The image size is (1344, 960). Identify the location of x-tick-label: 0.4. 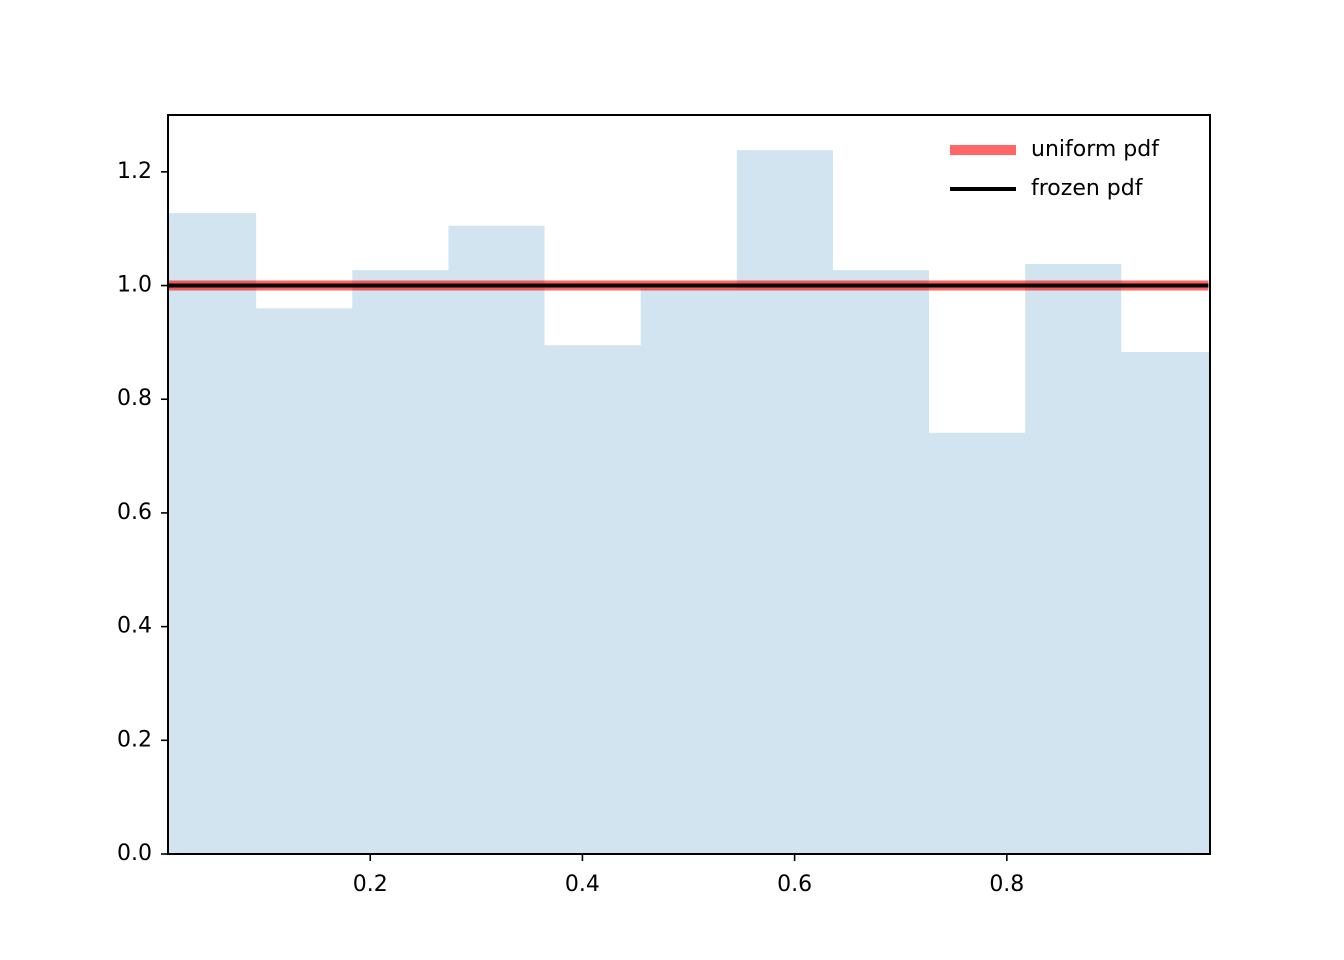
(582, 884).